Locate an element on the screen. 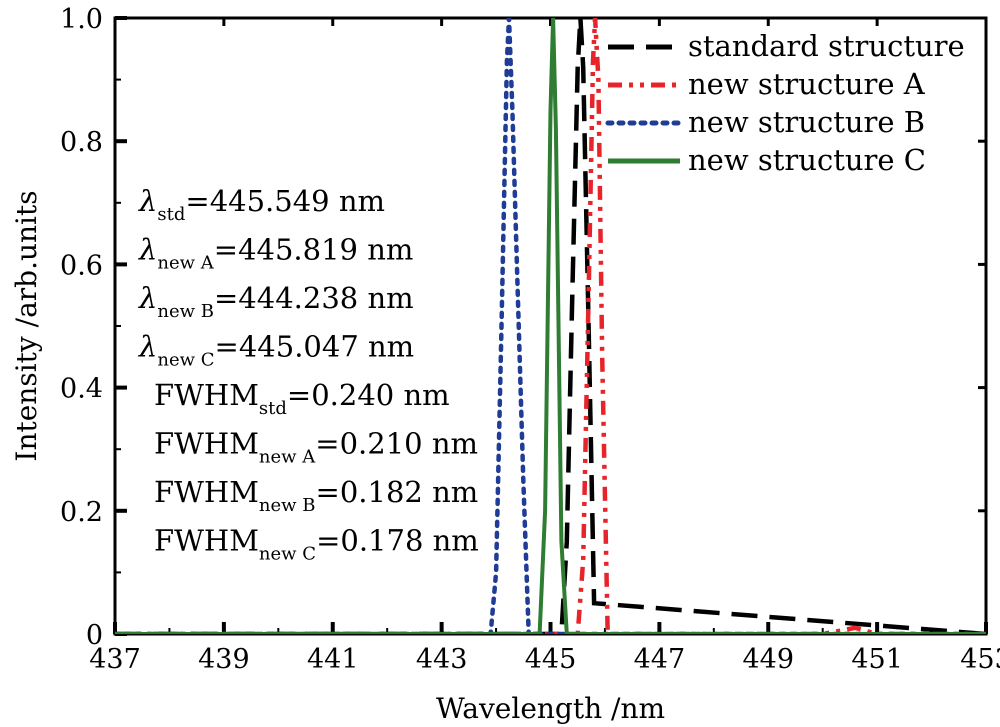 The image size is (1000, 727). x-tick-label: 437 is located at coordinates (115, 659).